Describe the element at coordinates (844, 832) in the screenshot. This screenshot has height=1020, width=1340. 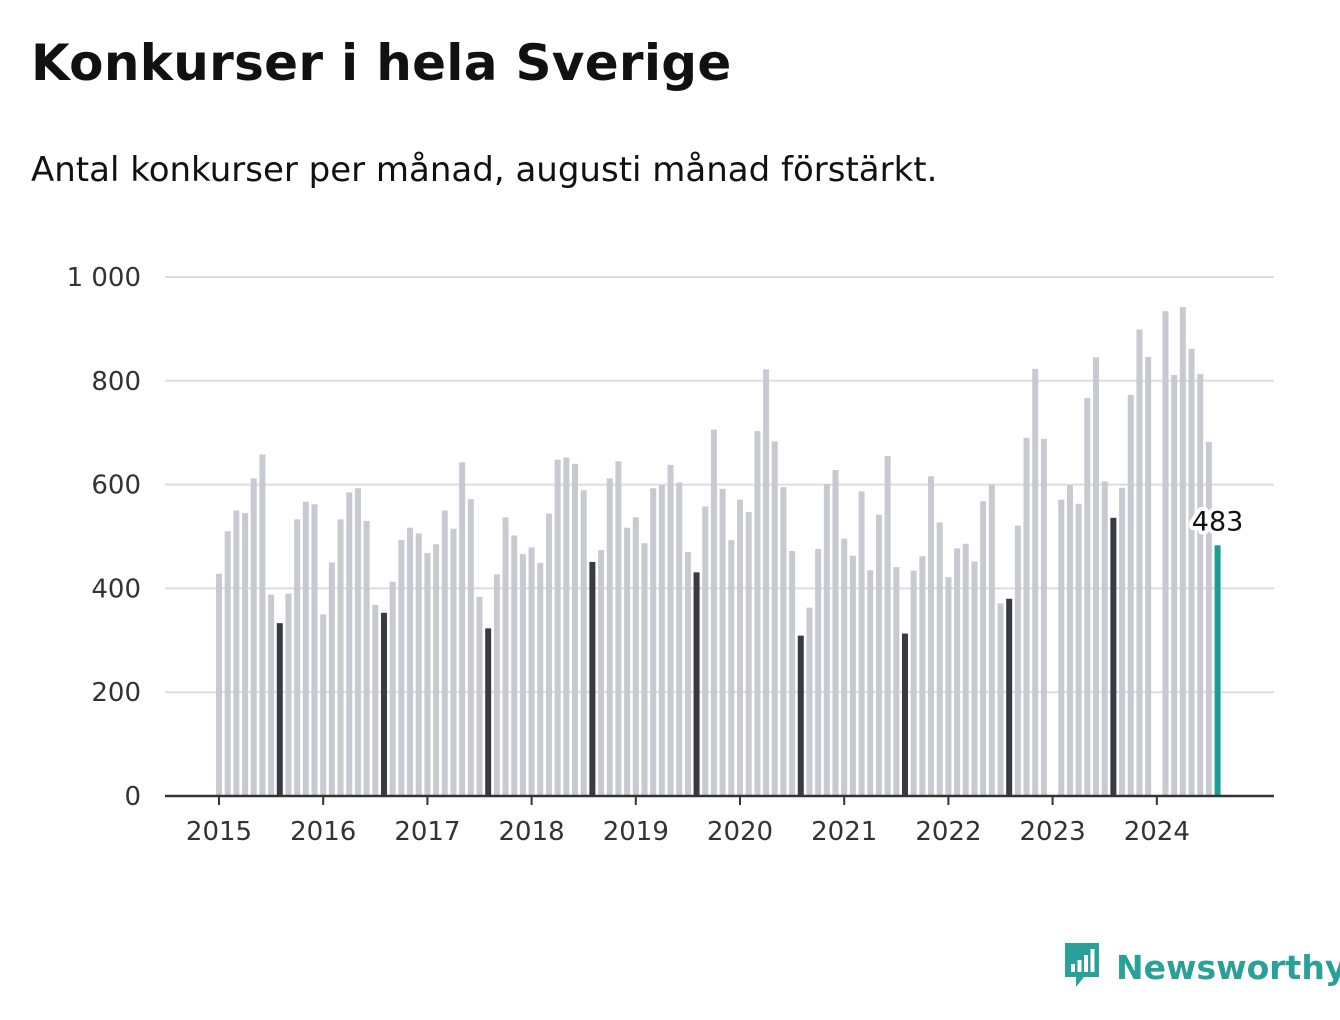
I see `x-tick-label: 2021` at that location.